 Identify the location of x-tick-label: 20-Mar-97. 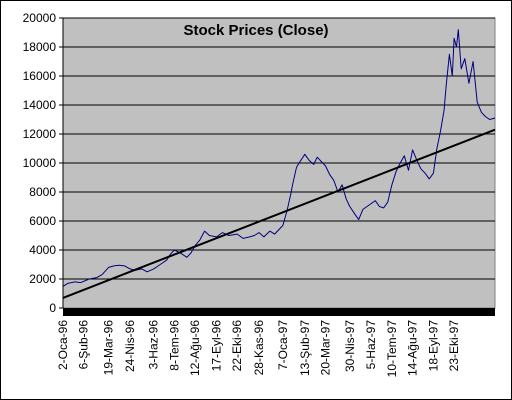
(326, 348).